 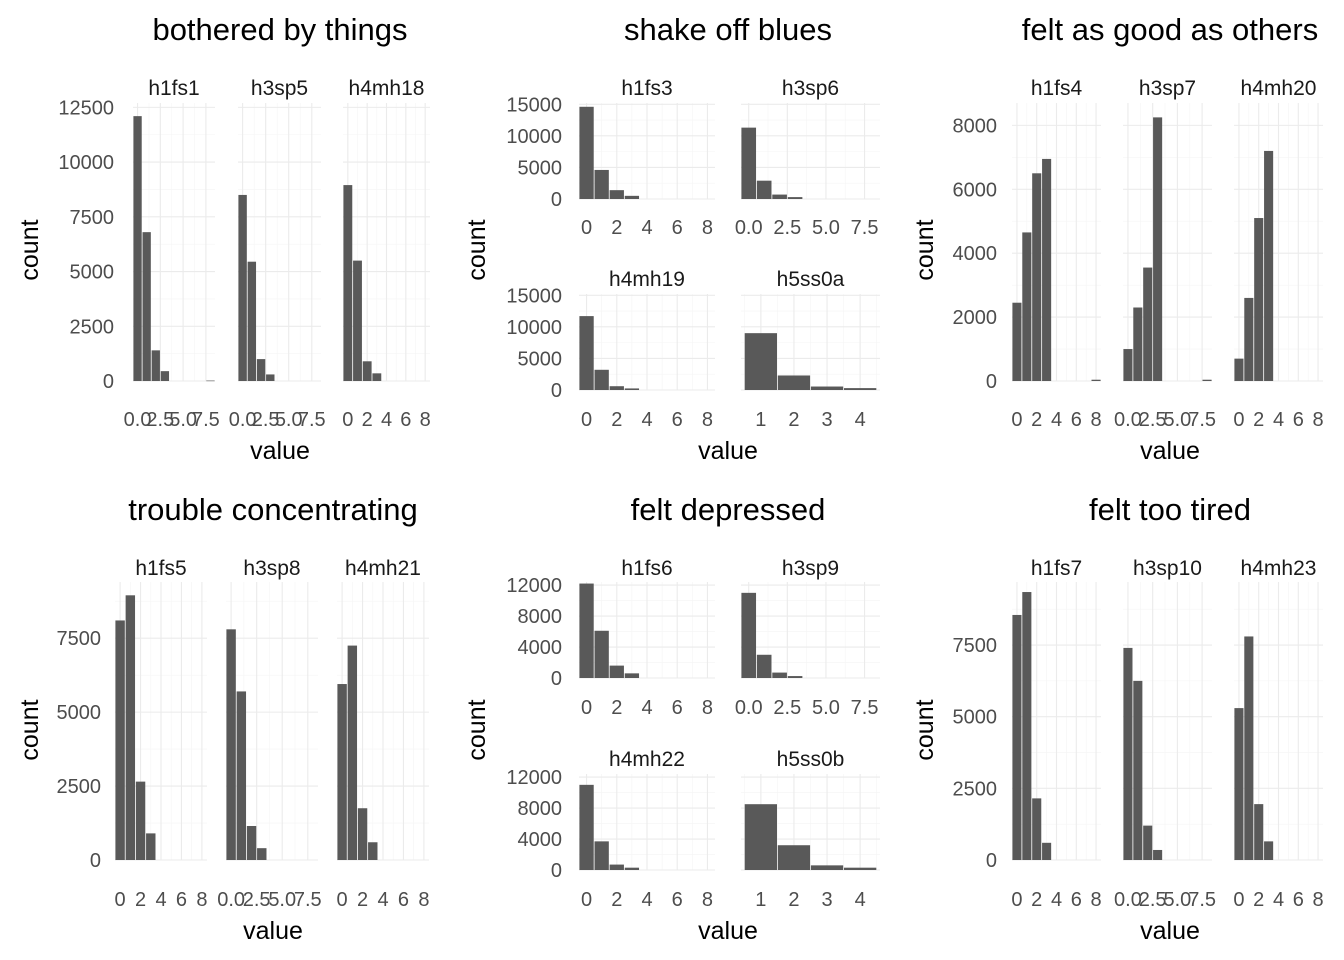 I want to click on facet-strip-label: h1fs5, so click(x=160, y=568).